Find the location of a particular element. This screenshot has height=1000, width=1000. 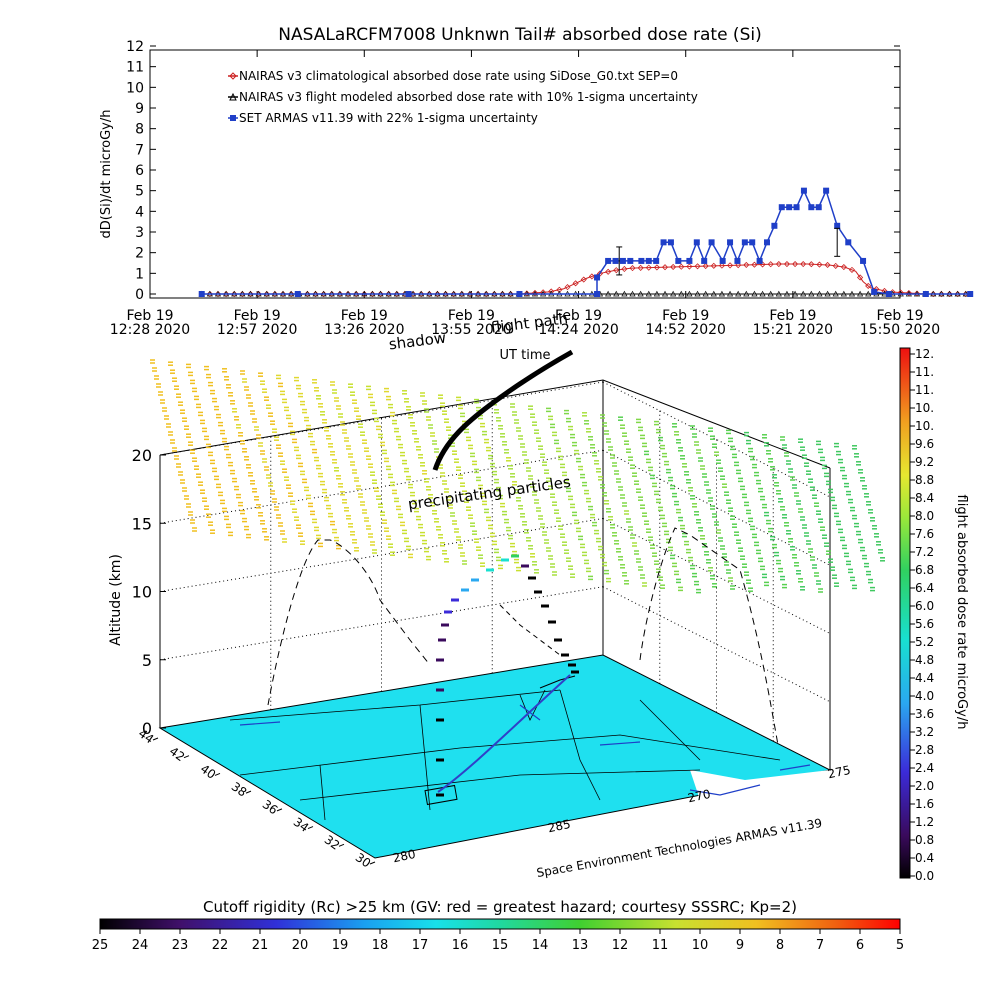

longitude-tick-label: 270 is located at coordinates (699, 796).